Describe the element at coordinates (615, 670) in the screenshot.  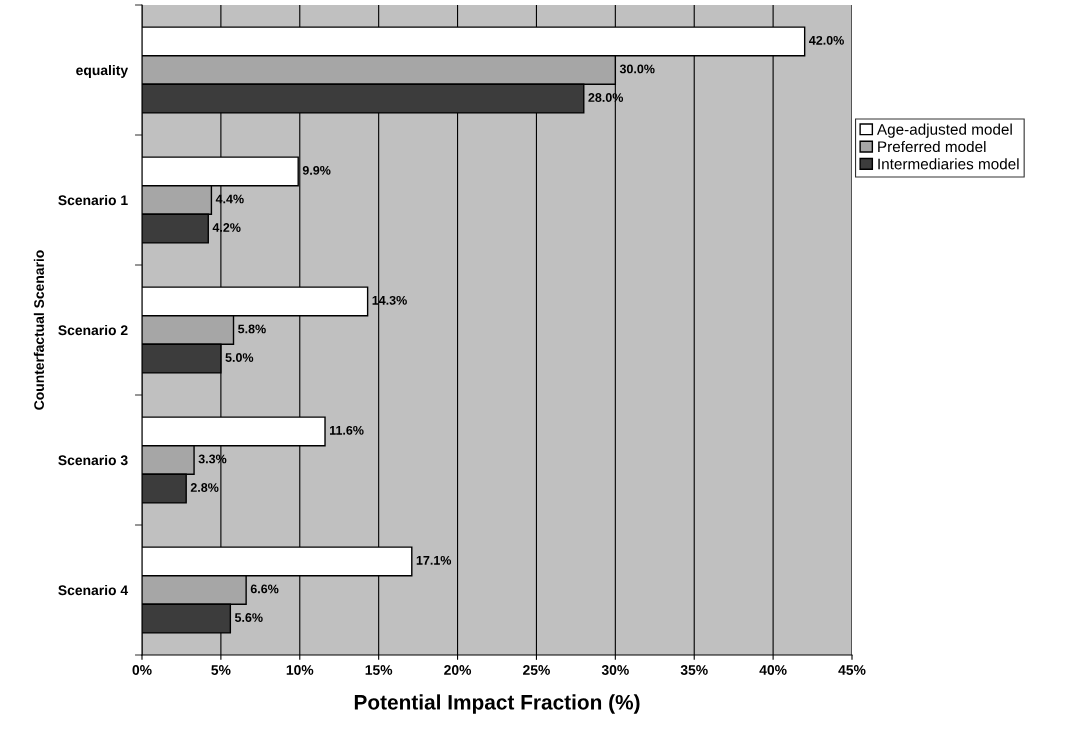
I see `x-tick-label: 30%` at that location.